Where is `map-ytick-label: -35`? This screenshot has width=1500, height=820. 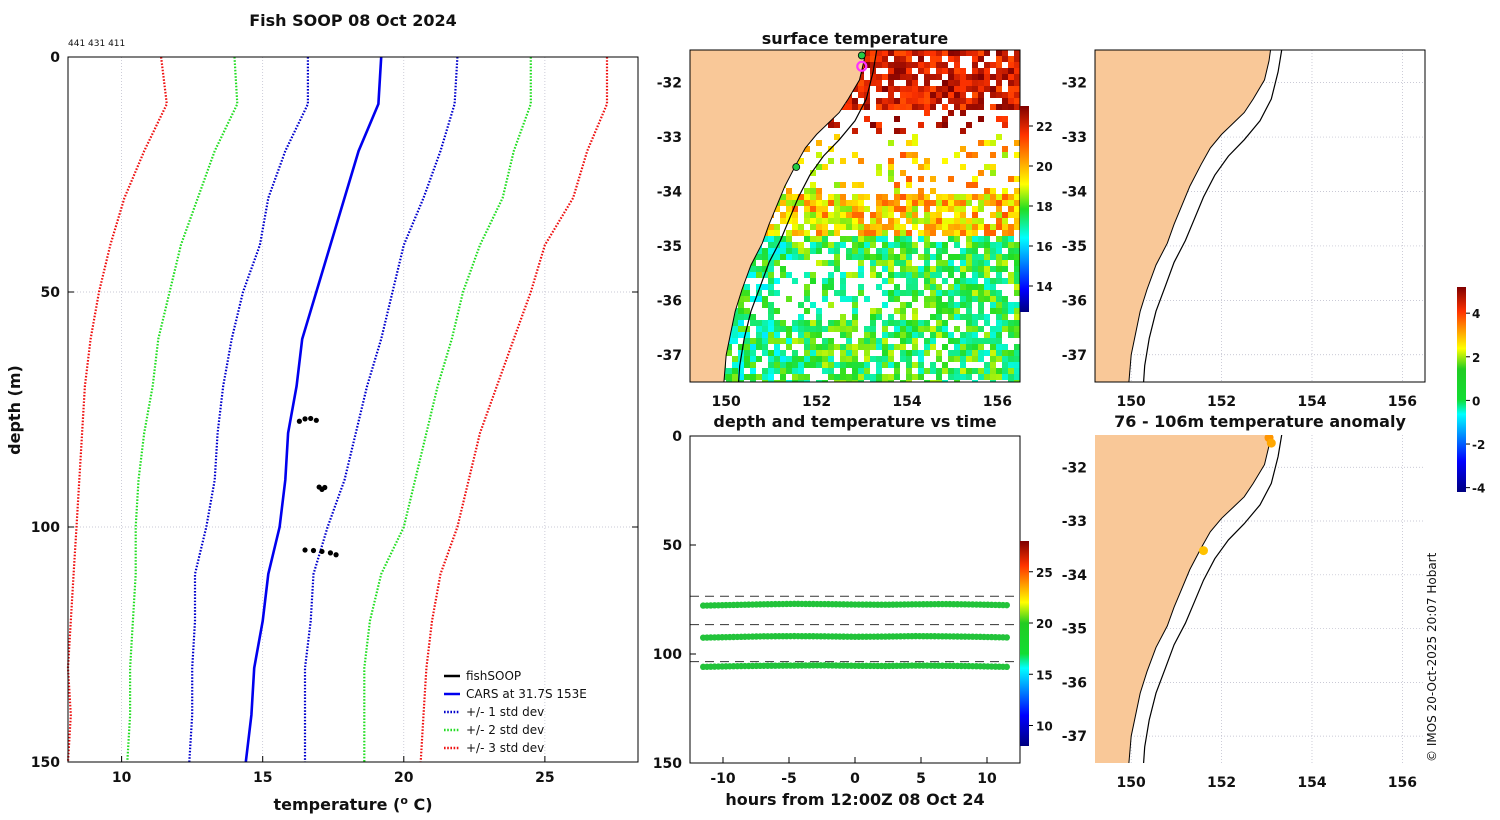
map-ytick-label: -35 is located at coordinates (1074, 247).